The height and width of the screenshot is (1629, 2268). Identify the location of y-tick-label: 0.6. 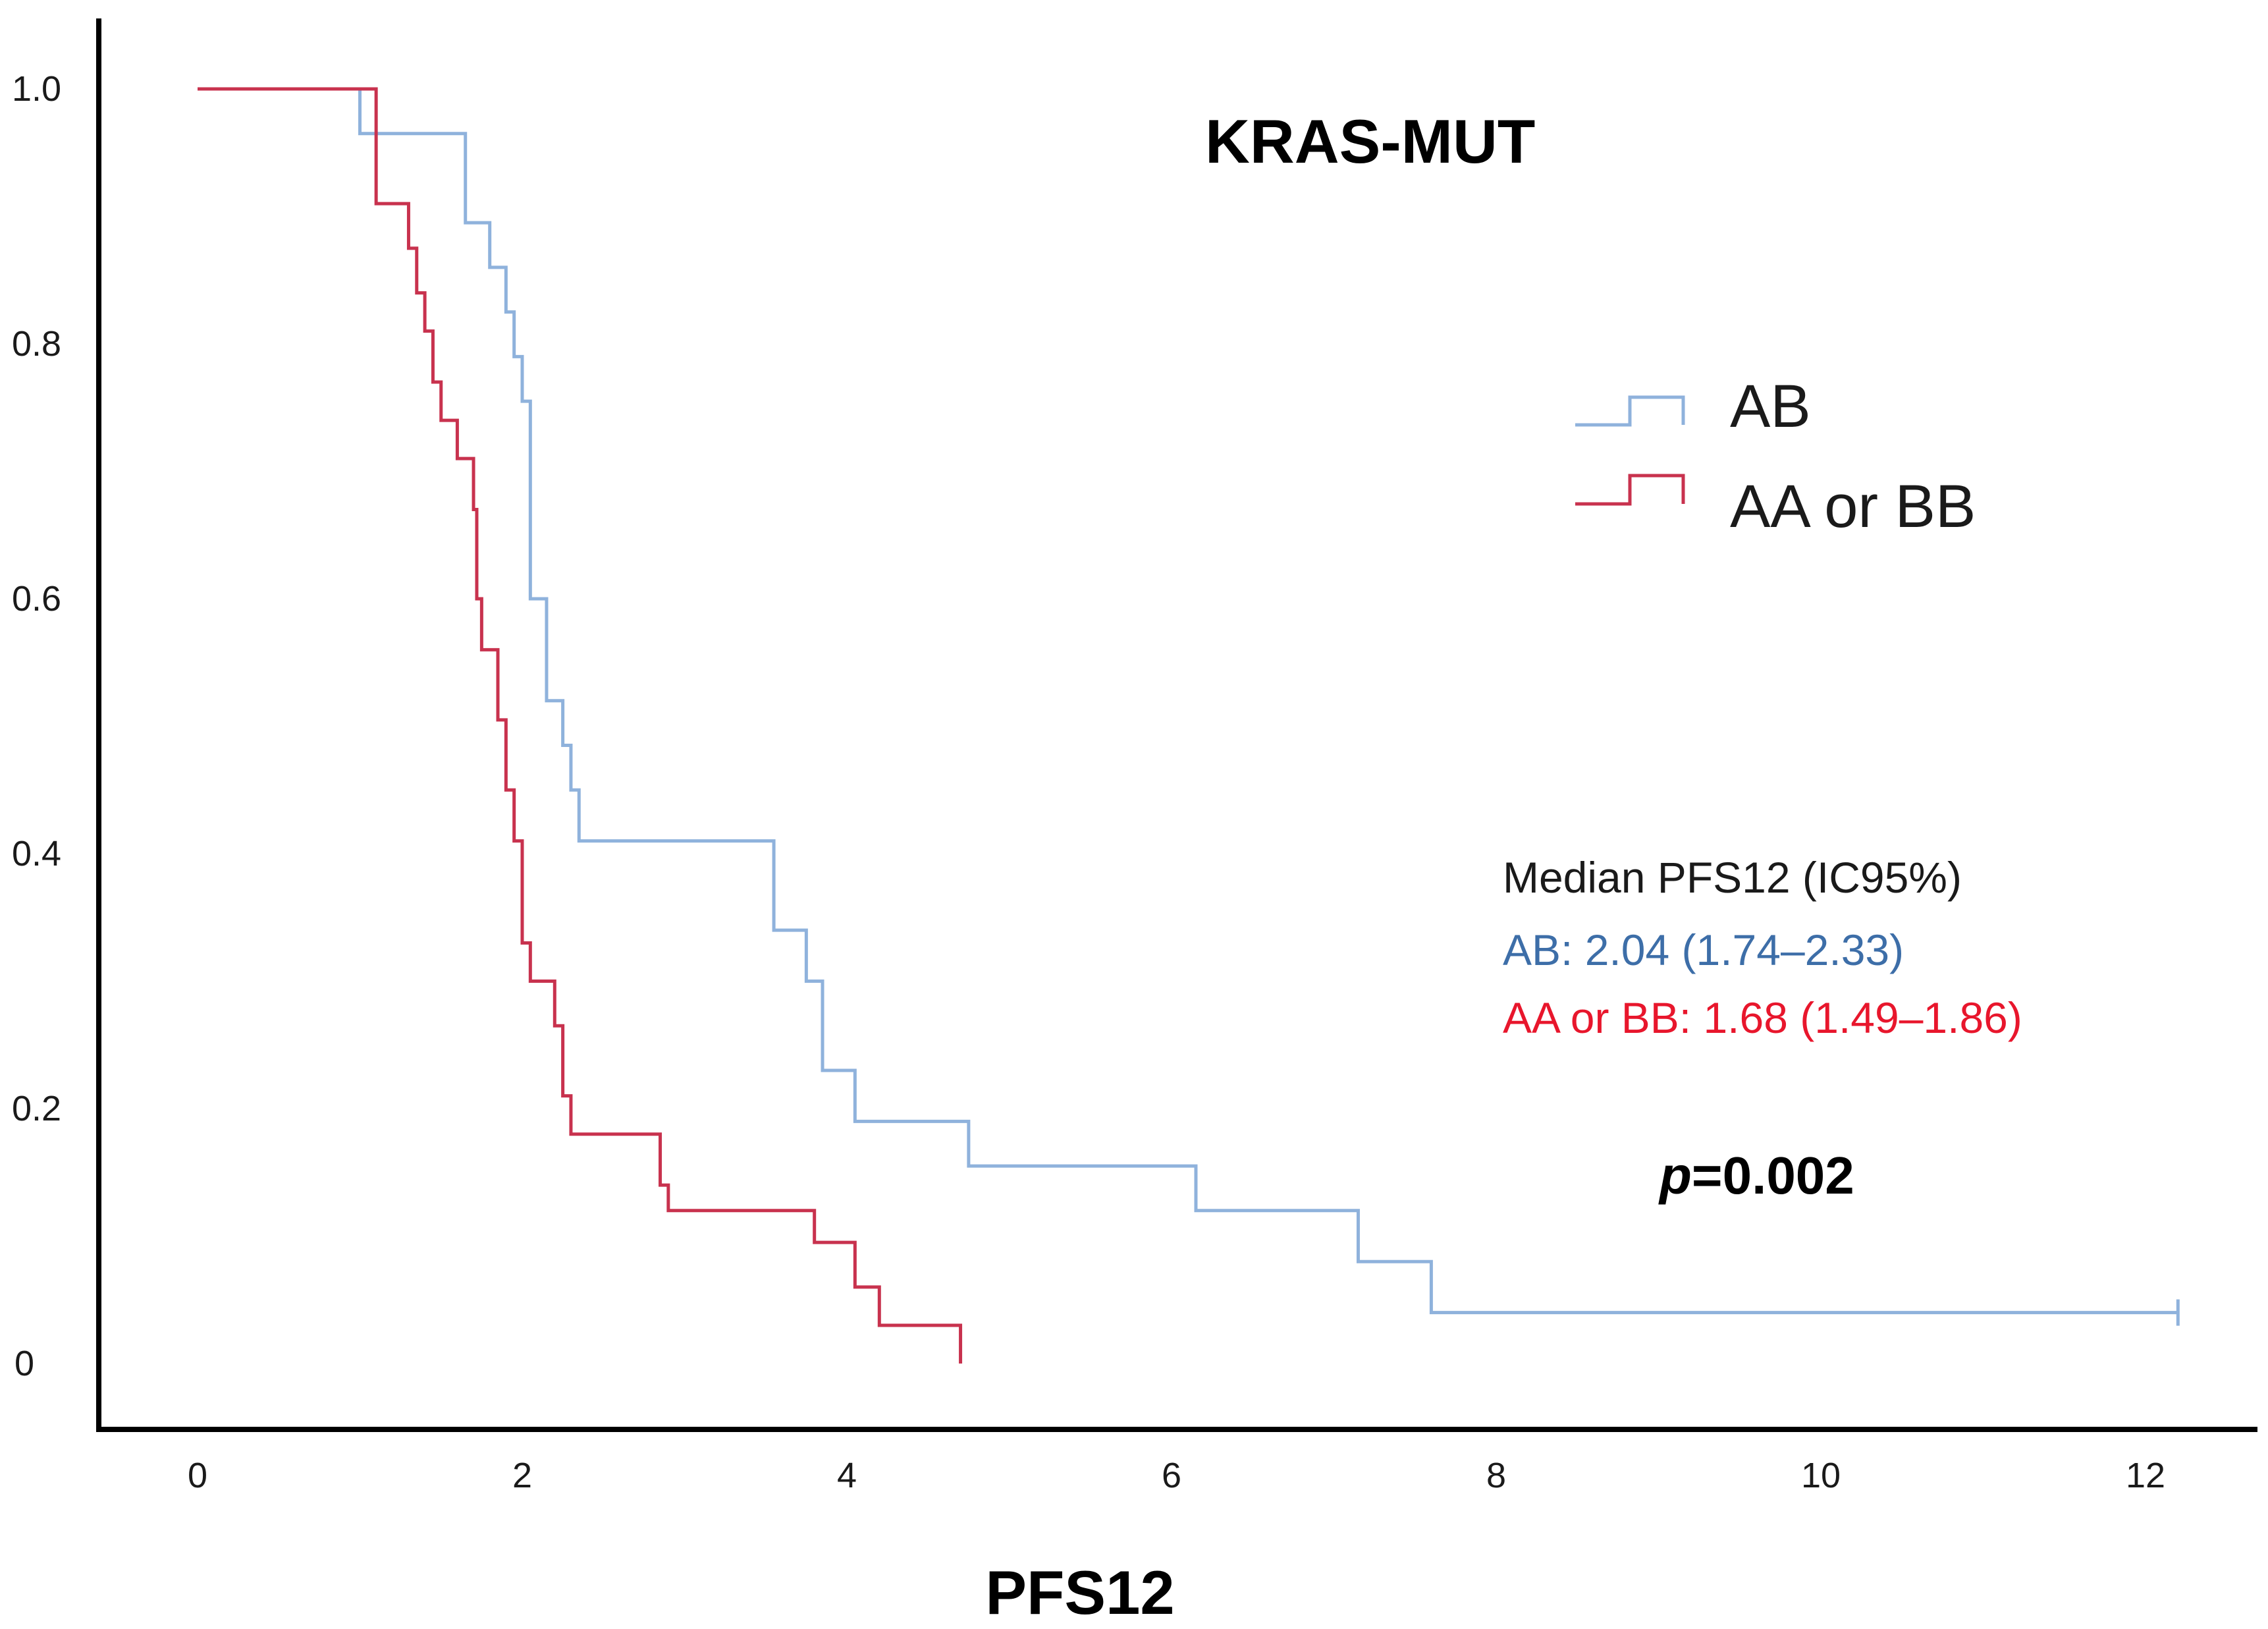
(37, 599).